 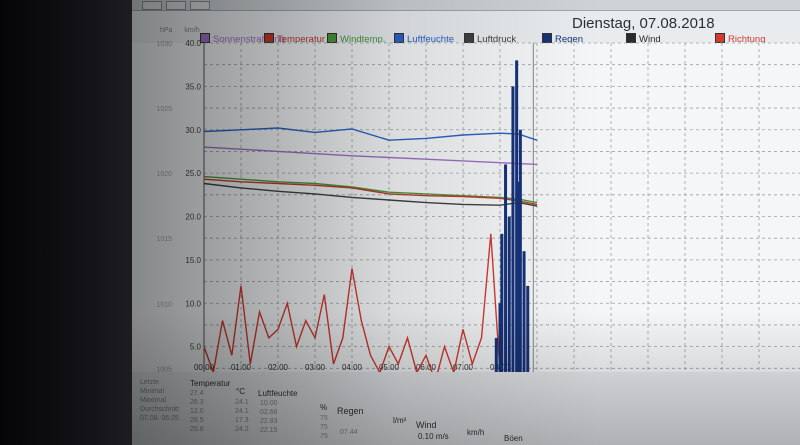 I want to click on y-tick-label: 25.0, so click(x=193, y=173).